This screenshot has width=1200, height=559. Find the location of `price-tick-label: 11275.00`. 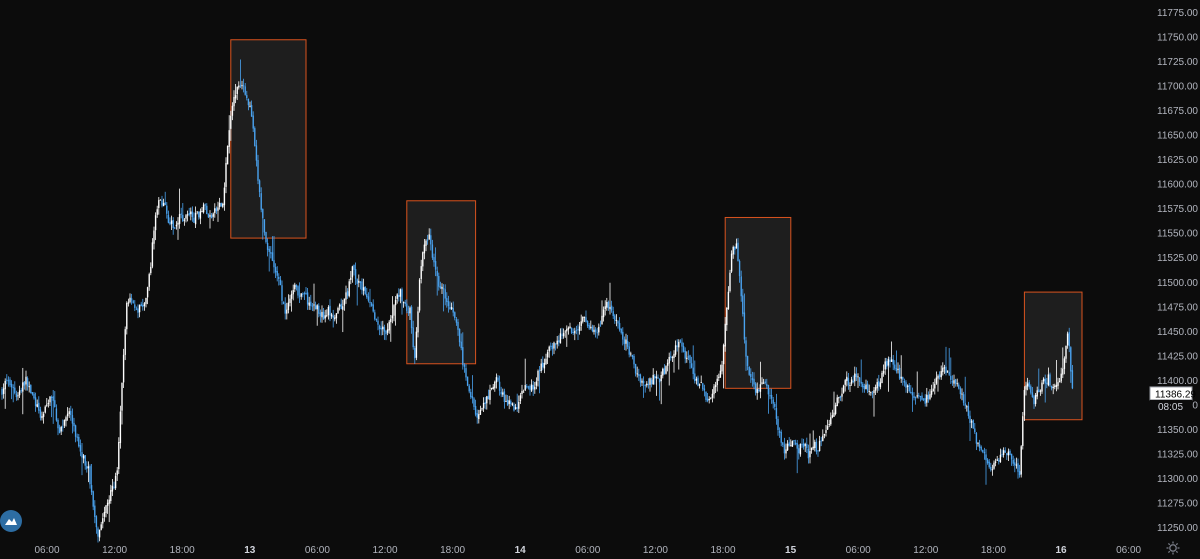

price-tick-label: 11275.00 is located at coordinates (1177, 504).